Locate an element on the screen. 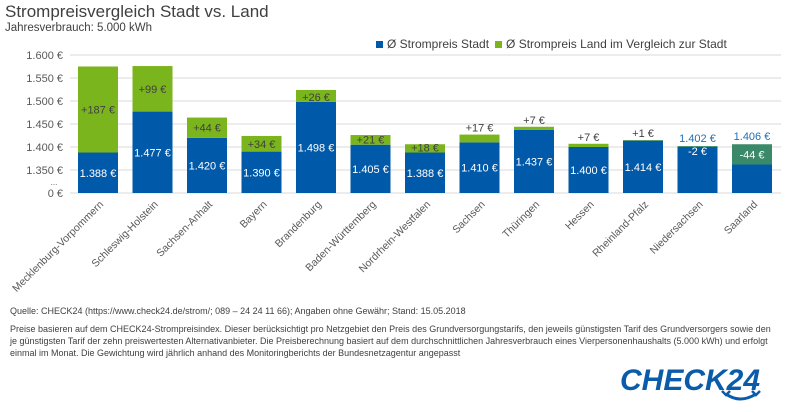 This screenshot has height=412, width=793. y-tick-label: 1.400 € is located at coordinates (44, 148).